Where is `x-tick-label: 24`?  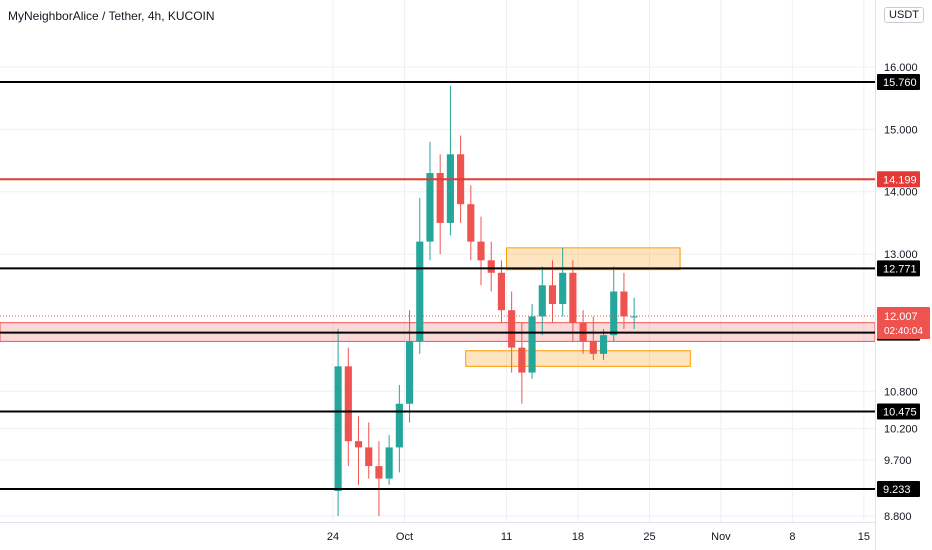 x-tick-label: 24 is located at coordinates (333, 537).